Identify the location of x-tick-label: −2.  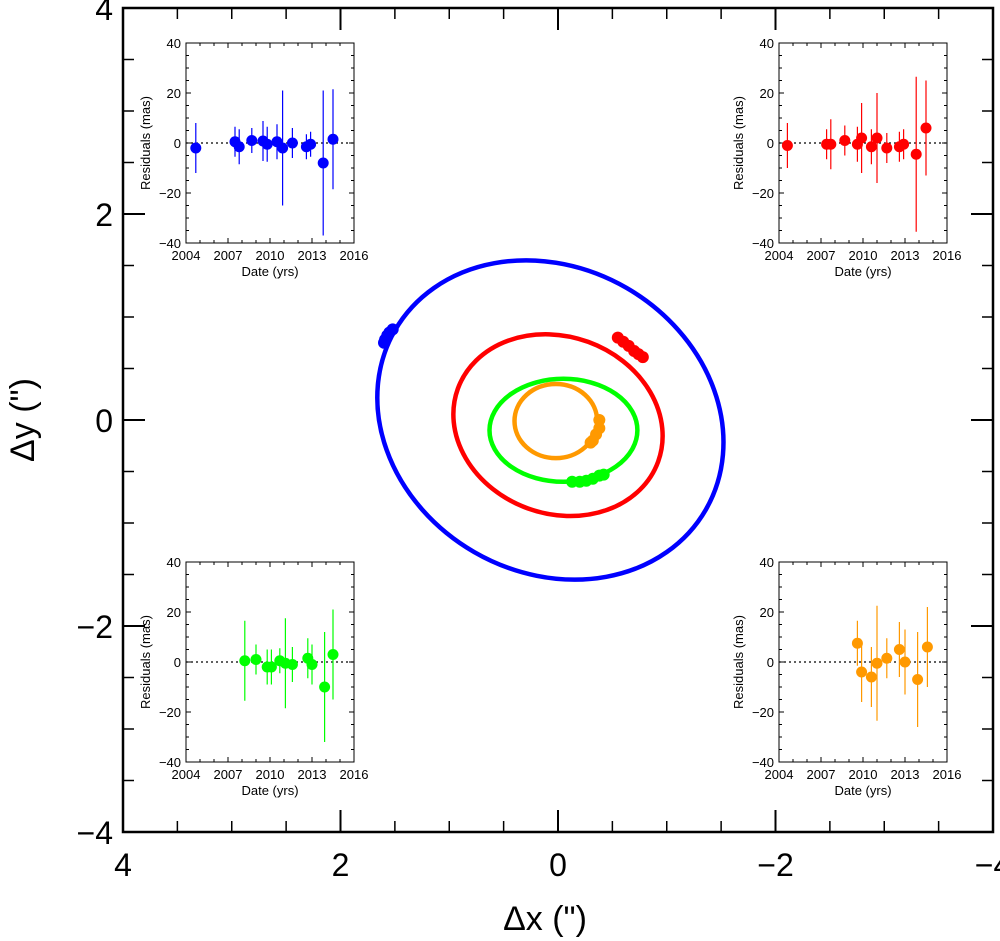
(775, 865).